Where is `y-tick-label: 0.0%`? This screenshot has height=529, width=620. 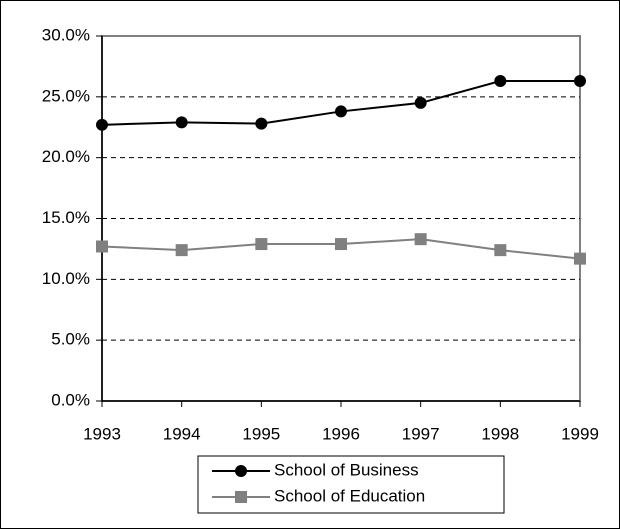
y-tick-label: 0.0% is located at coordinates (70, 399).